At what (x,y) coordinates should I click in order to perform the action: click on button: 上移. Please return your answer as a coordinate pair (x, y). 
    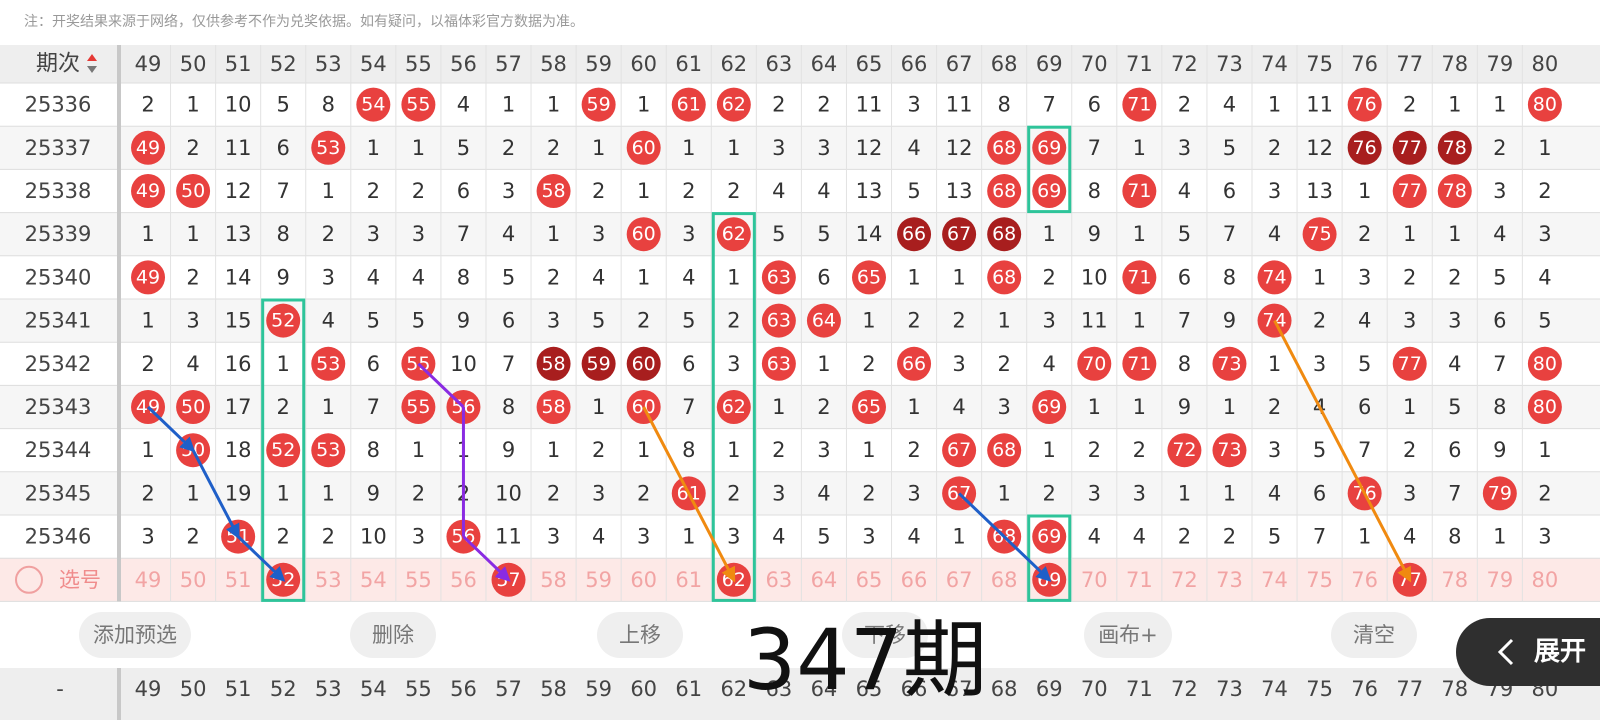
    Looking at the image, I should click on (640, 635).